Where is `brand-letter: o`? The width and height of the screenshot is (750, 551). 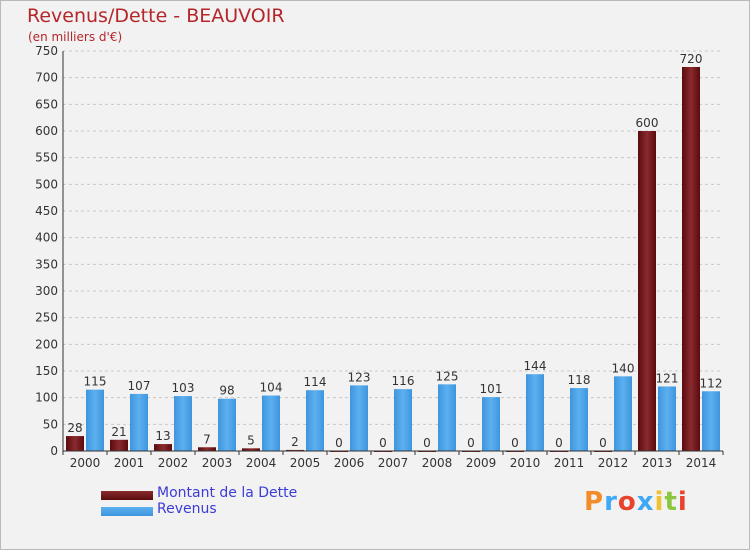 brand-letter: o is located at coordinates (627, 502).